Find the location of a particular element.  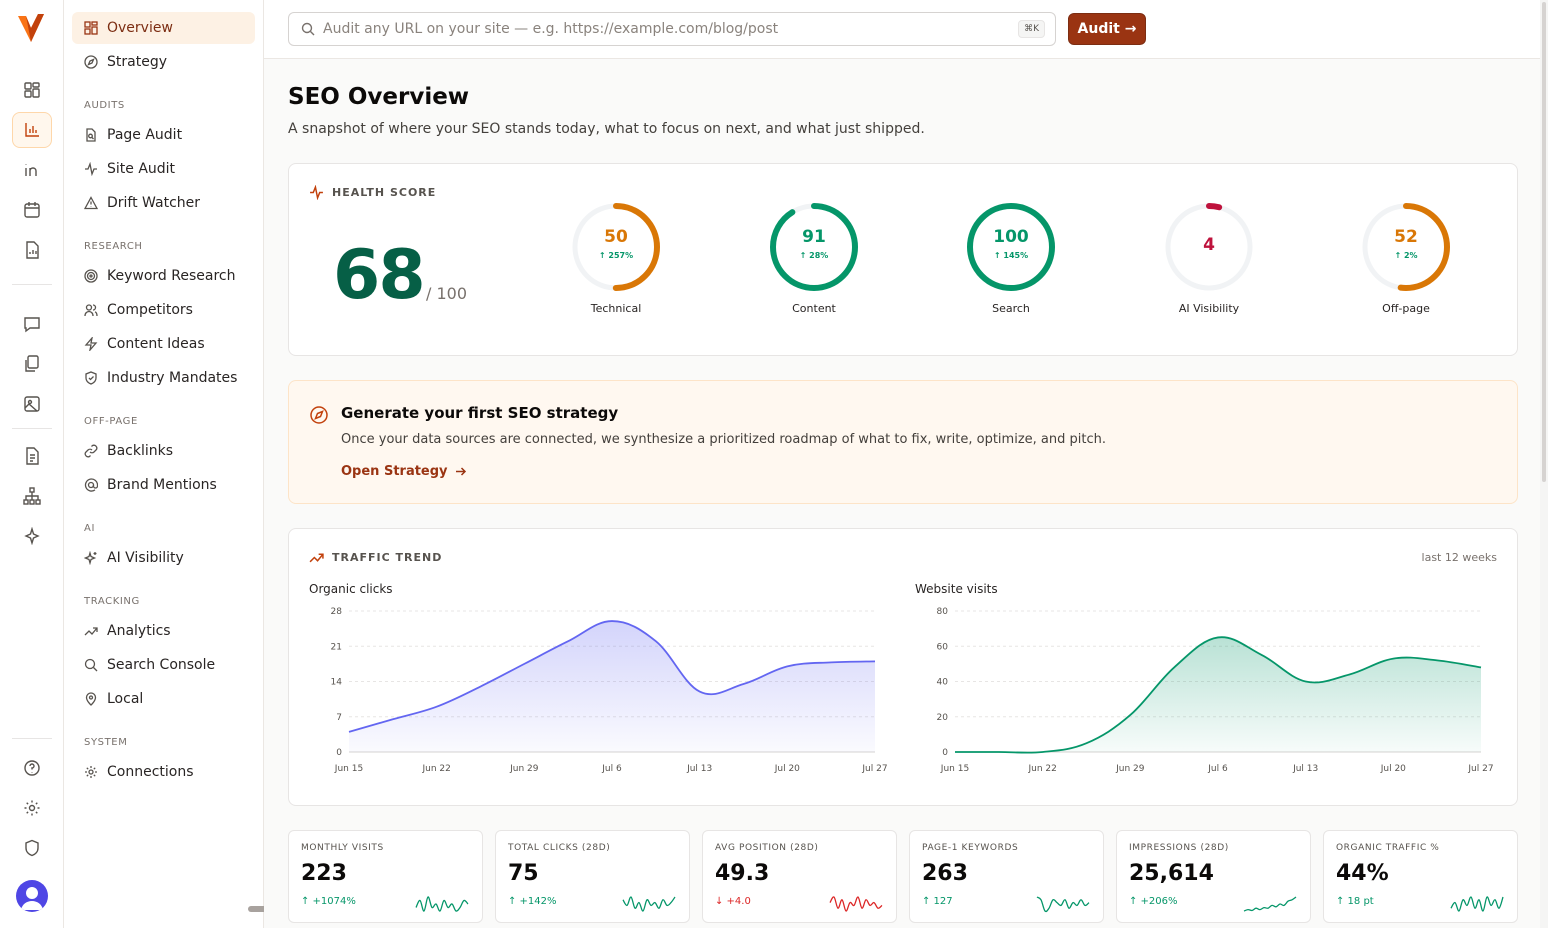

section-title-ai: AI is located at coordinates (89, 528).